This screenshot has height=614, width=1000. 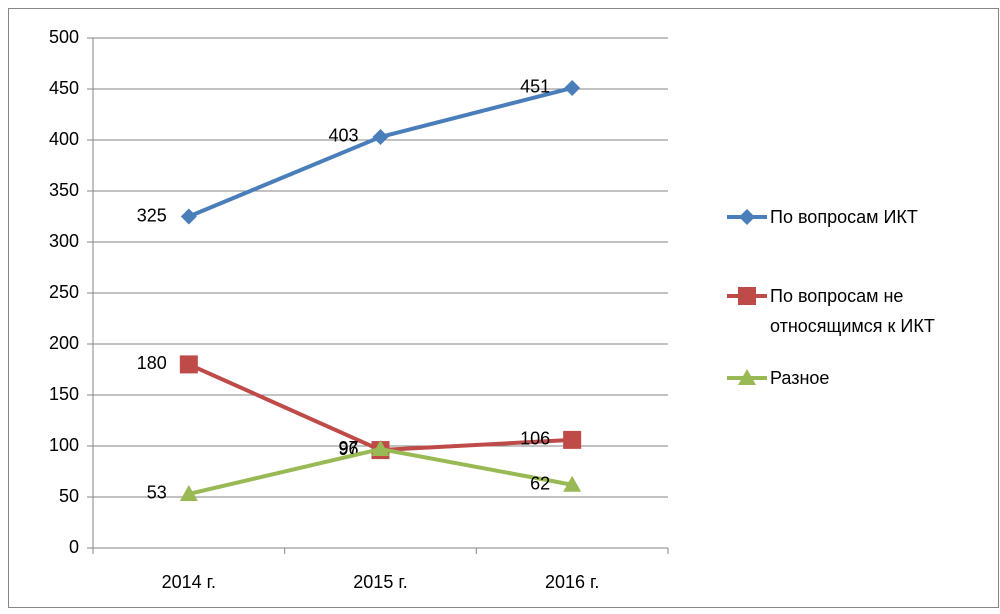 I want to click on data-label: 180, so click(x=152, y=363).